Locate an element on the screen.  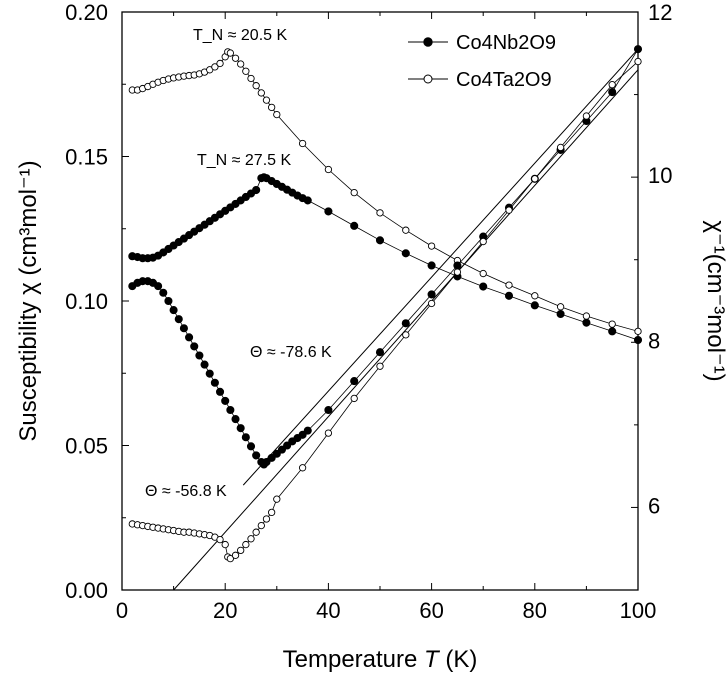
x-tick-label: 60 is located at coordinates (431, 610).